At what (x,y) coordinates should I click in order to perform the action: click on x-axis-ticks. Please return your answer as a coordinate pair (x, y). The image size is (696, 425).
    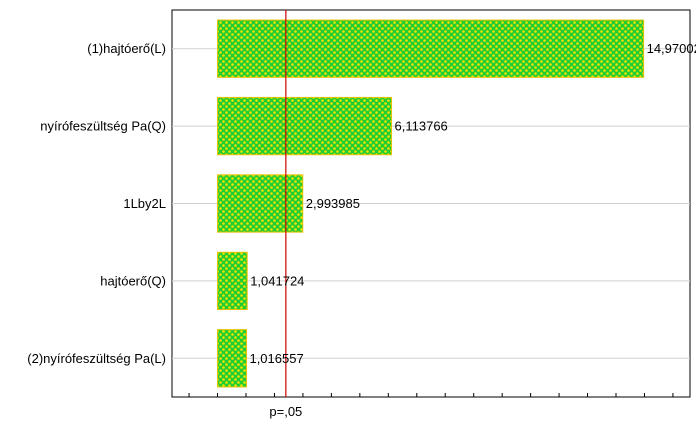
    Looking at the image, I should click on (431, 395).